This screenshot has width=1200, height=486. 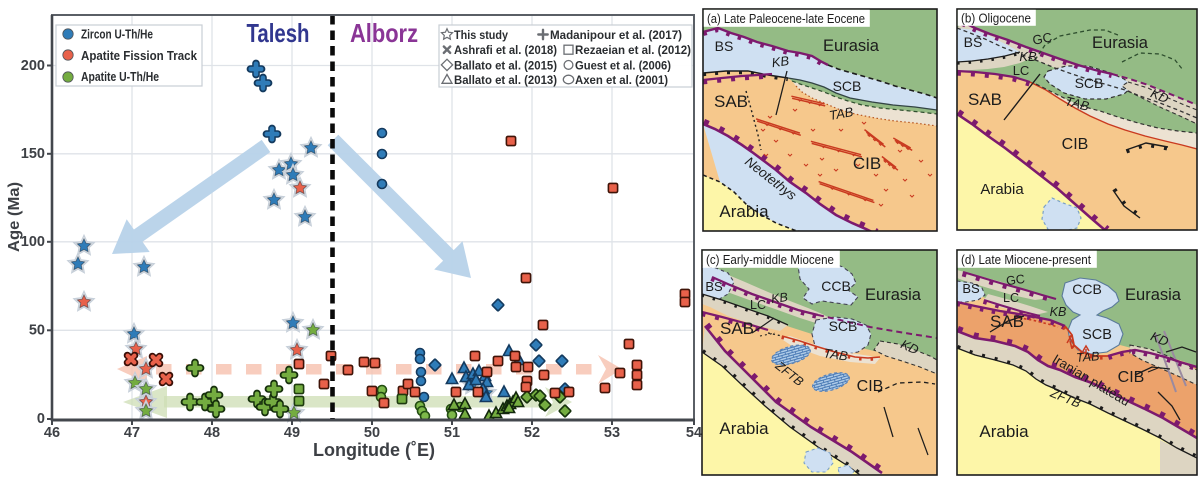 What do you see at coordinates (623, 65) in the screenshot?
I see `svg-text: Guest et al. (2006)` at bounding box center [623, 65].